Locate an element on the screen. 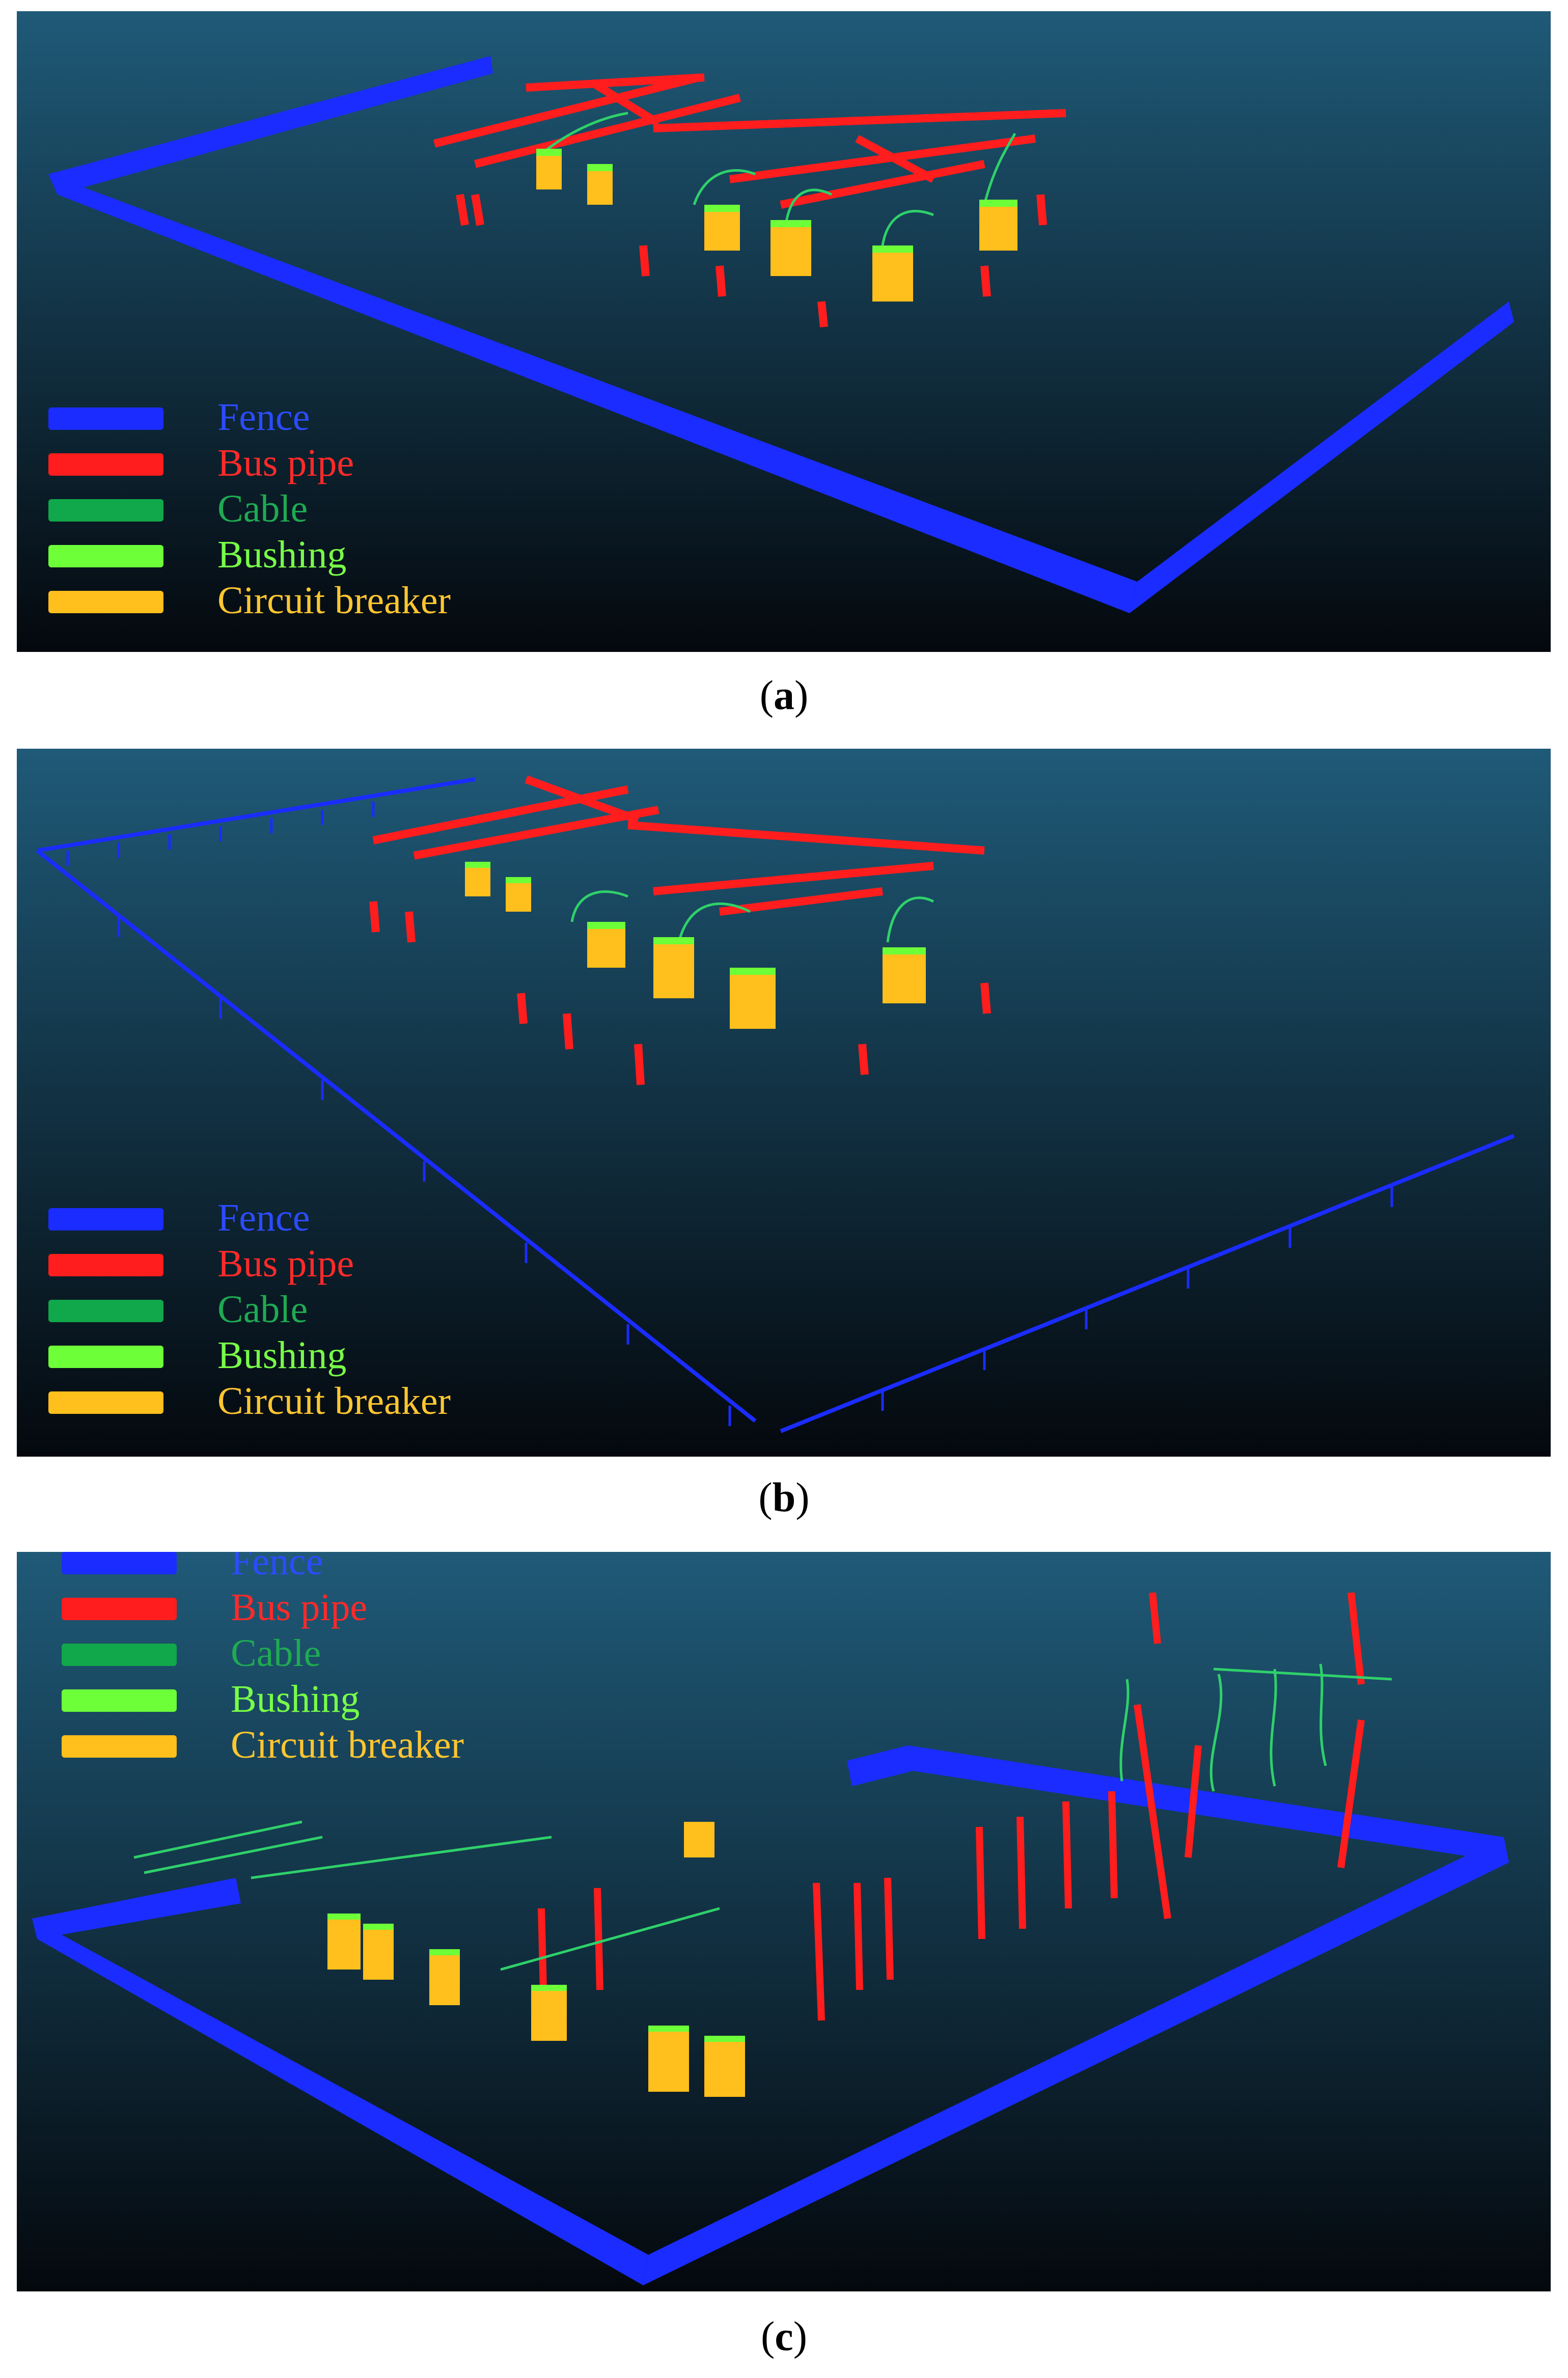 Image resolution: width=1568 pixels, height=2378 pixels. bushings-c is located at coordinates (536, 1978).